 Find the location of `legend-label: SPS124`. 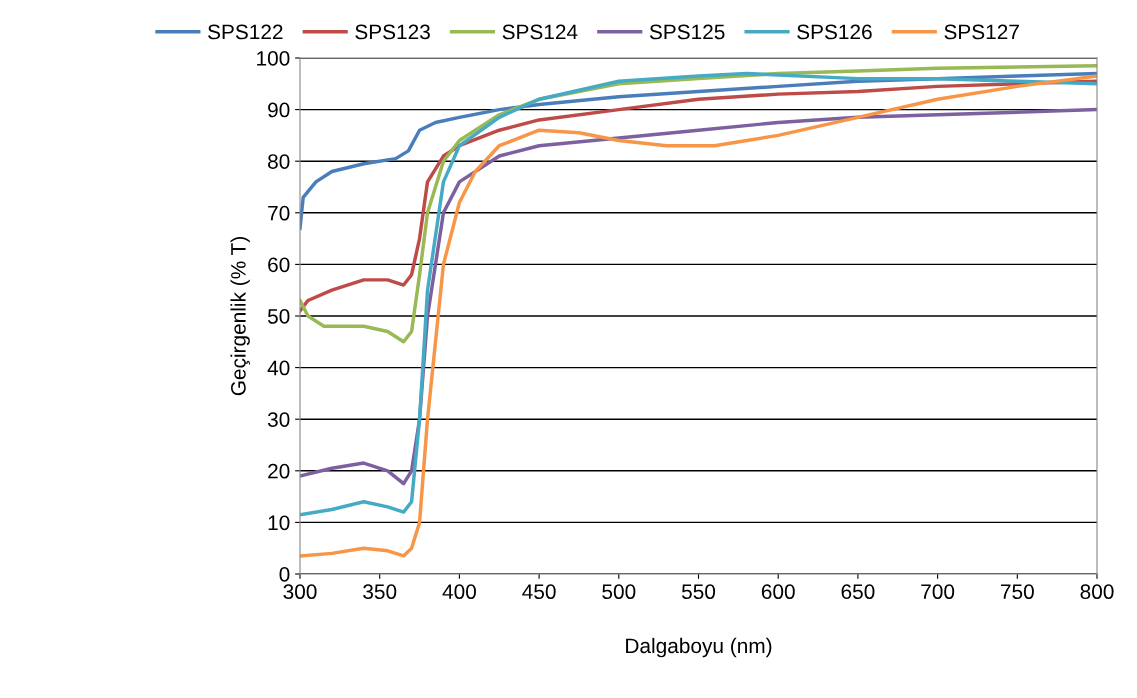

legend-label: SPS124 is located at coordinates (540, 32).